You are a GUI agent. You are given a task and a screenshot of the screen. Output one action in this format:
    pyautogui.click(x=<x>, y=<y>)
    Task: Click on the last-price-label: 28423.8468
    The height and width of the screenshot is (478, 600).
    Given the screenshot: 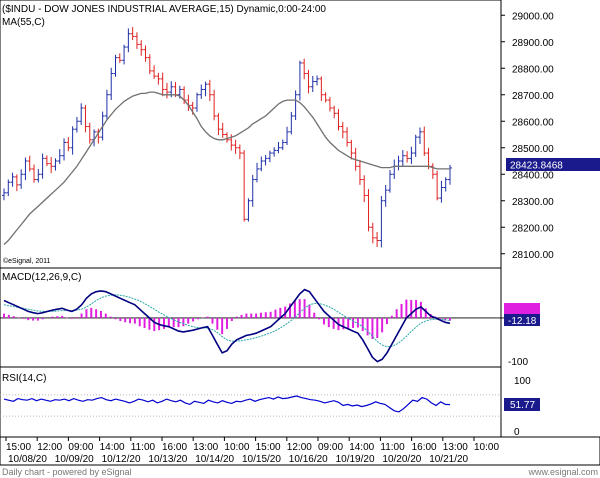 What is the action you would take?
    pyautogui.click(x=536, y=166)
    